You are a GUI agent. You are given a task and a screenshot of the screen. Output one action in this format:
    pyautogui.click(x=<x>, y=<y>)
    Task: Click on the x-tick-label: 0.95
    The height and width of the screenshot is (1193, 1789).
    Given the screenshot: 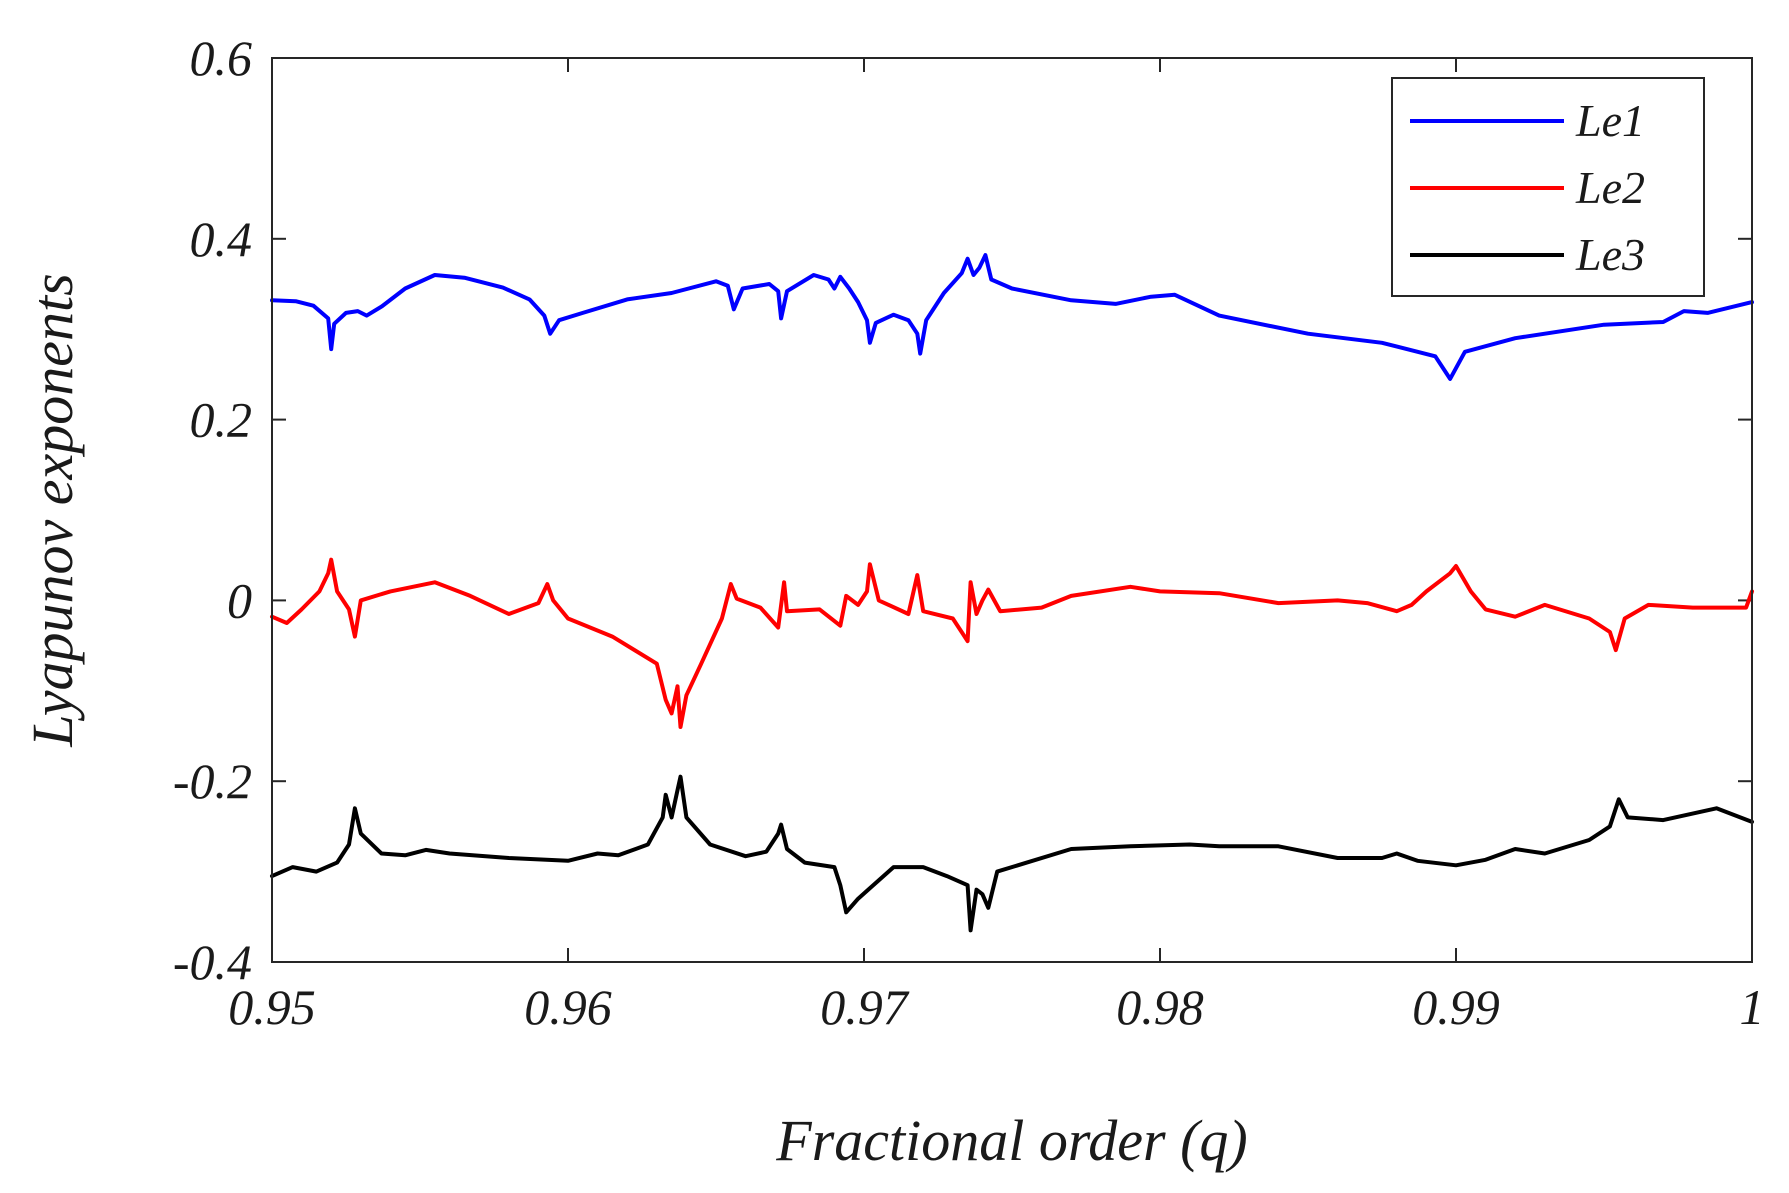 What is the action you would take?
    pyautogui.click(x=272, y=1007)
    